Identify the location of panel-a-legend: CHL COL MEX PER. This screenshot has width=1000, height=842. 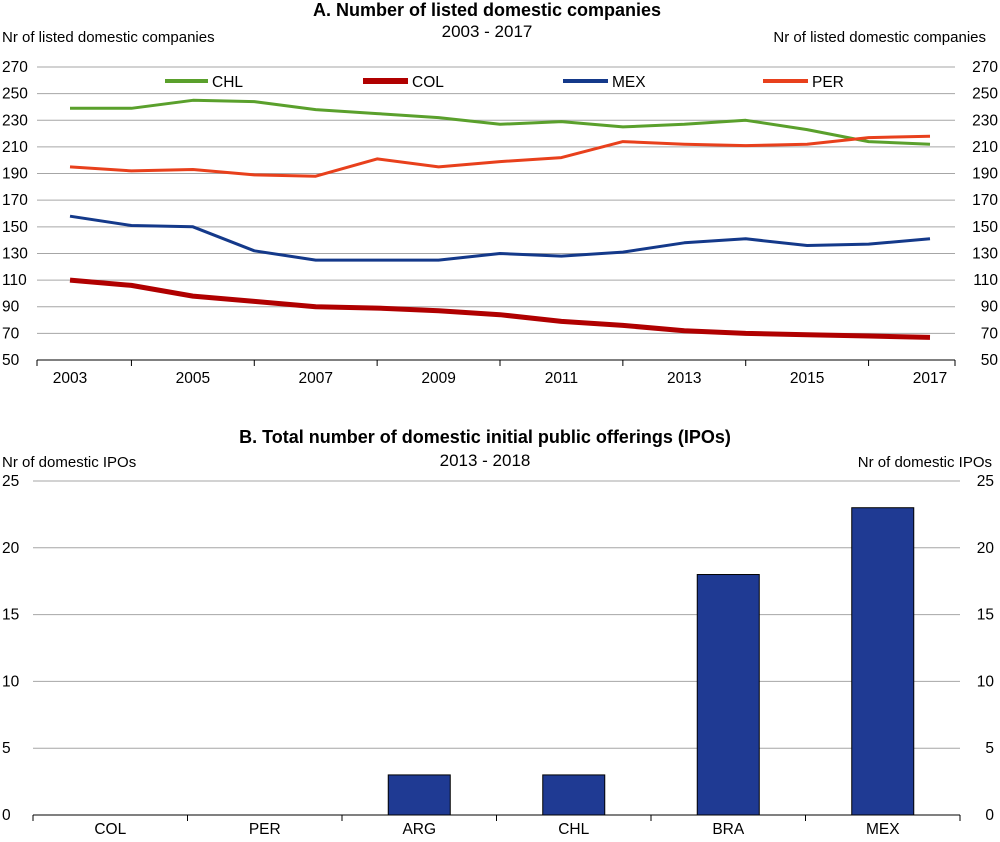
(504, 82).